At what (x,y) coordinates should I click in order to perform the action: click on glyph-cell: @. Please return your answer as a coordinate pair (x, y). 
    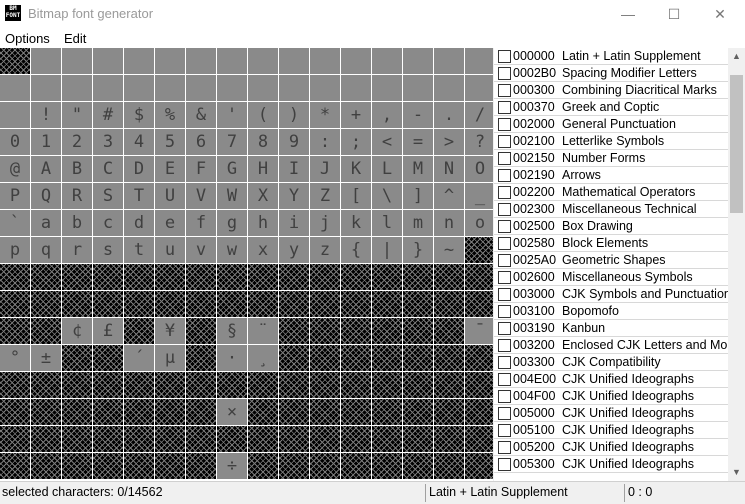
    Looking at the image, I should click on (15, 169).